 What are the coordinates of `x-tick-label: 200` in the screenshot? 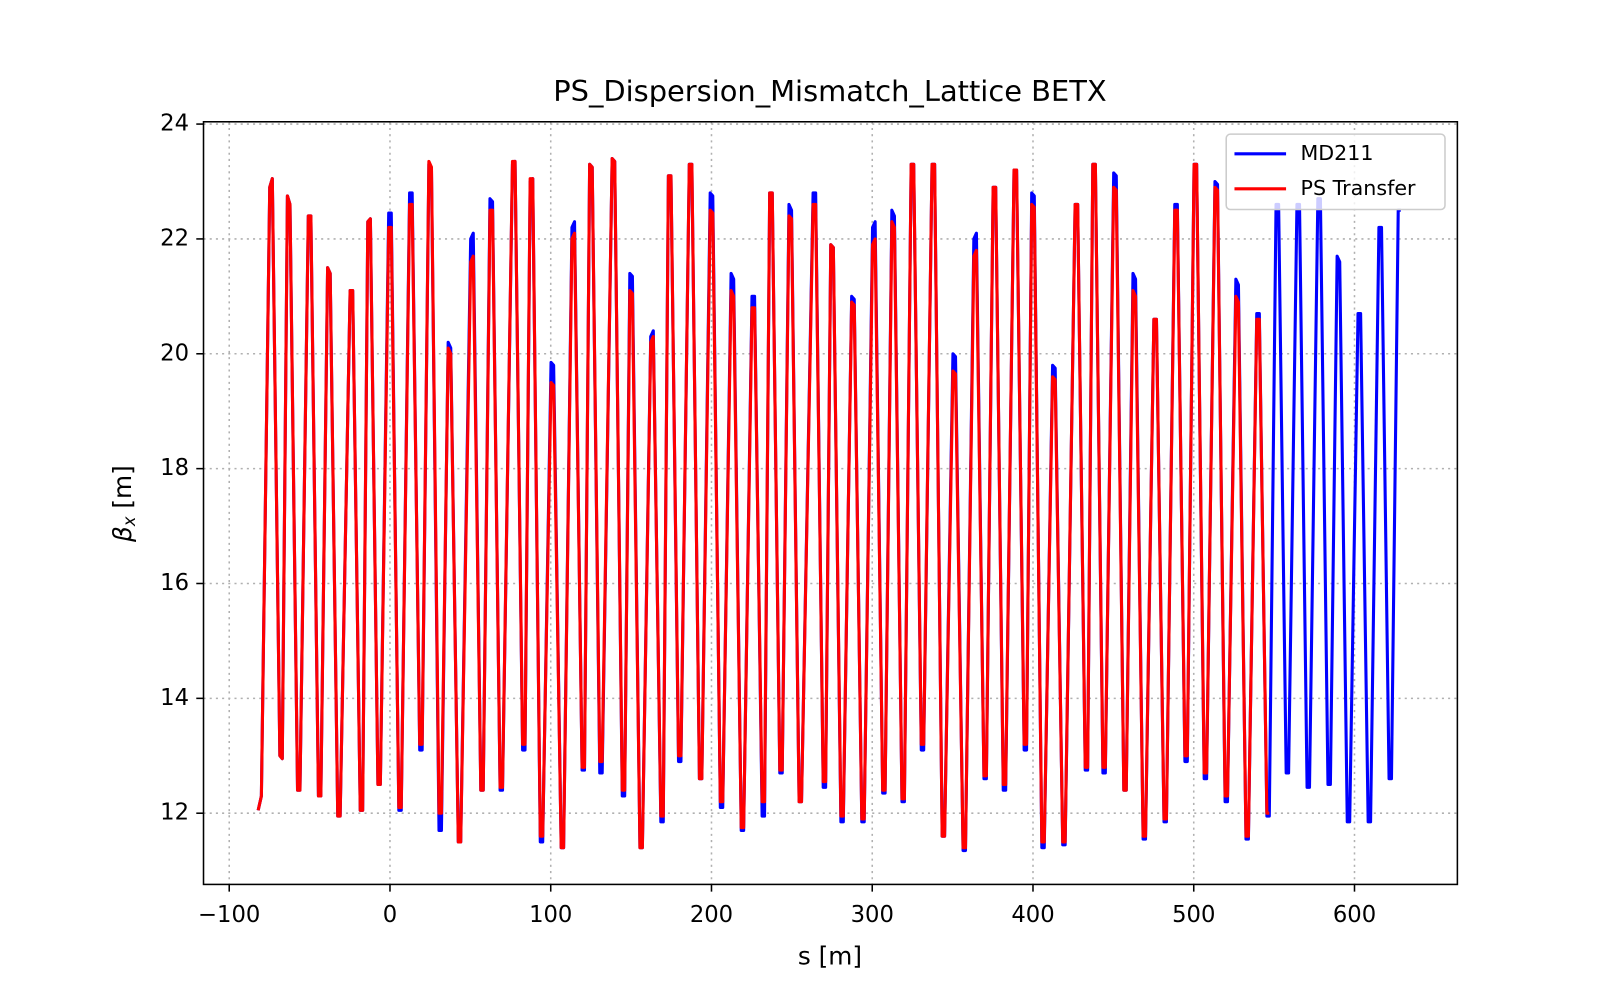 It's located at (711, 915).